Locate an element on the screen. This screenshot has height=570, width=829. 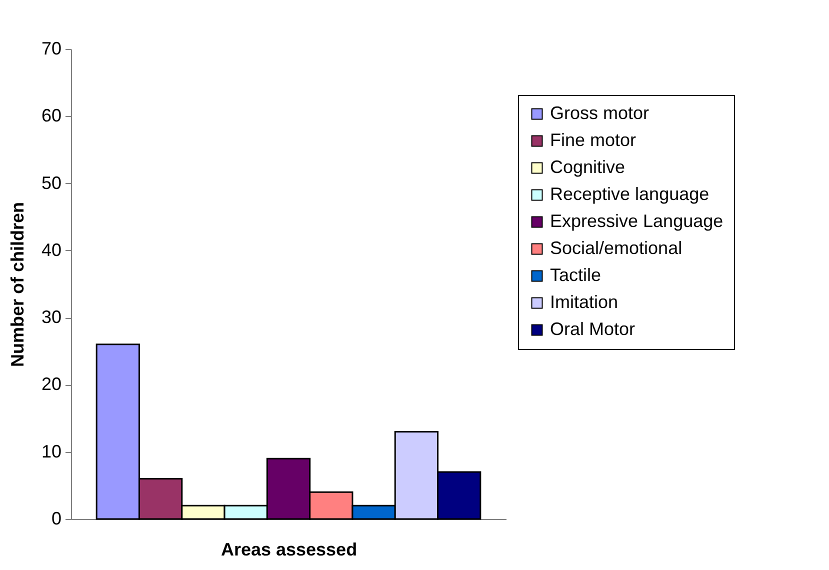
legend-label: Imitation is located at coordinates (584, 302).